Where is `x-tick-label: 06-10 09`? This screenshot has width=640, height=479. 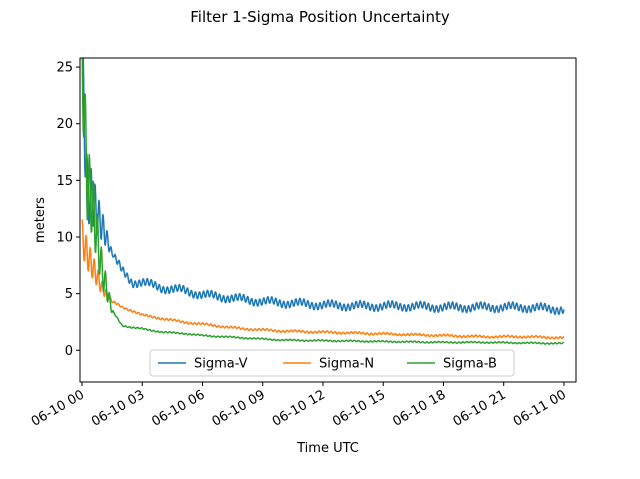 x-tick-label: 06-10 09 is located at coordinates (239, 408).